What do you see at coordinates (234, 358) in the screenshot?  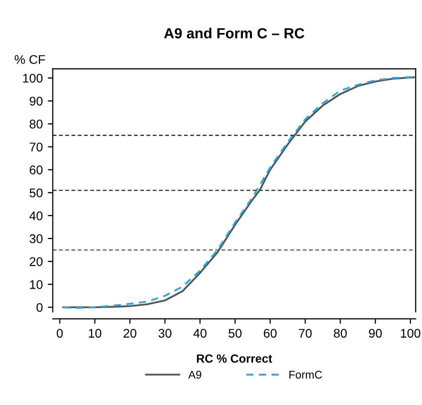 I see `x-axis-title: RC % Correct` at bounding box center [234, 358].